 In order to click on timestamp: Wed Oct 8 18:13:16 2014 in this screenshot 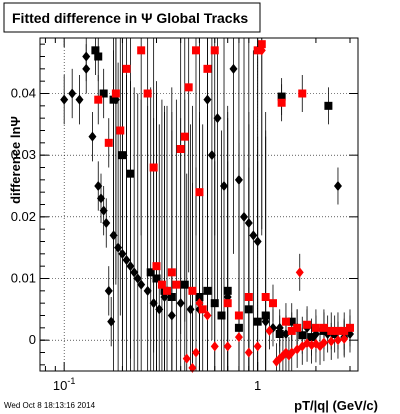, I will do `click(50, 405)`.